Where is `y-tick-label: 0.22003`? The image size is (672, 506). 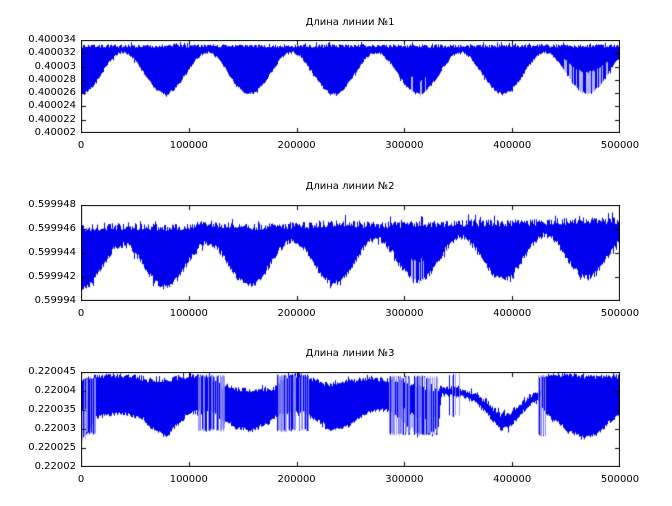
y-tick-label: 0.22003 is located at coordinates (55, 428).